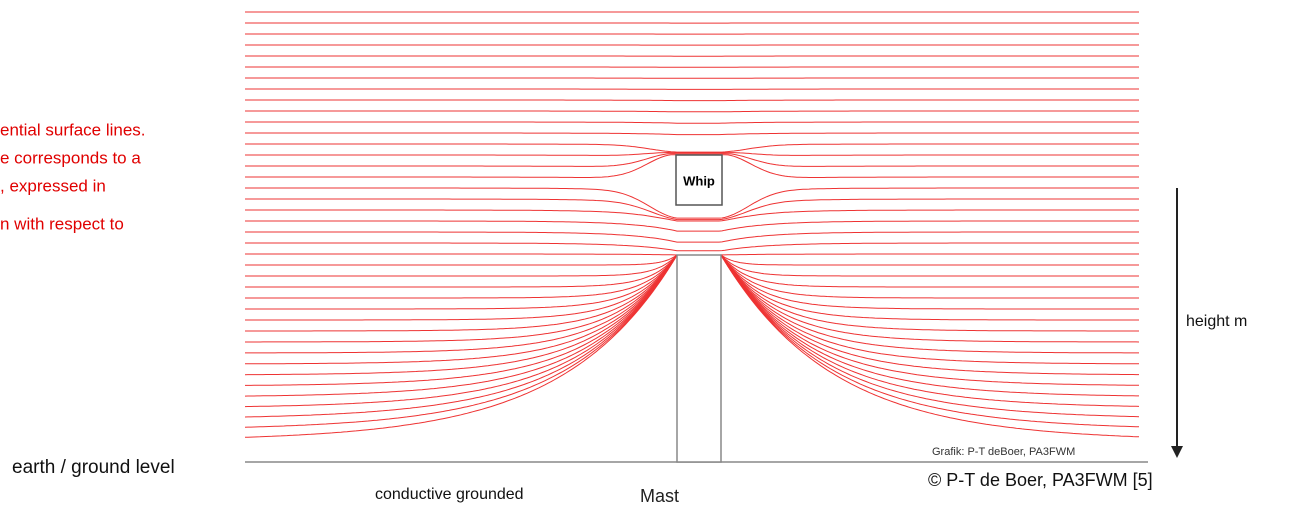 The height and width of the screenshot is (505, 1310). Describe the element at coordinates (93, 467) in the screenshot. I see `ground-label: earth / ground level` at that location.